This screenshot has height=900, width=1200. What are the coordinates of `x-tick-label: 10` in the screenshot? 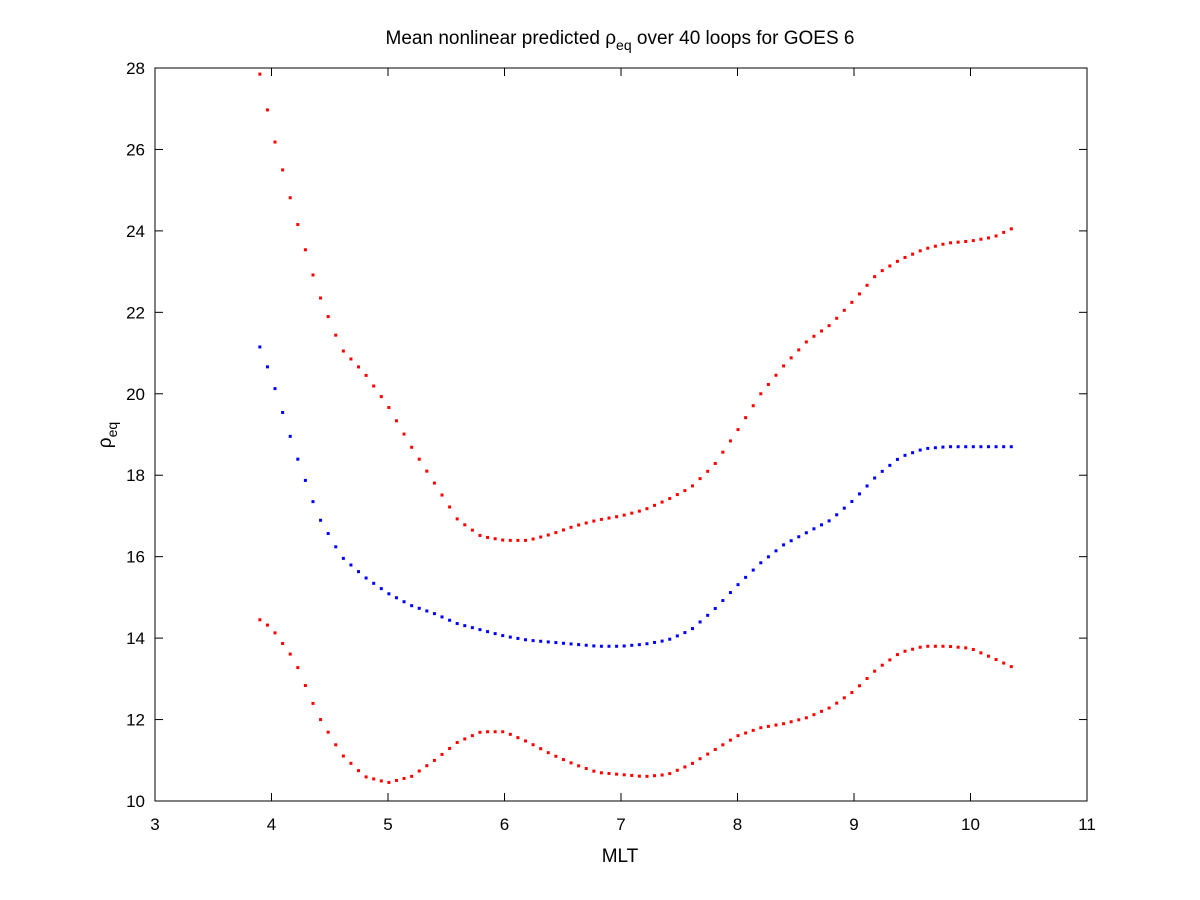 It's located at (970, 824).